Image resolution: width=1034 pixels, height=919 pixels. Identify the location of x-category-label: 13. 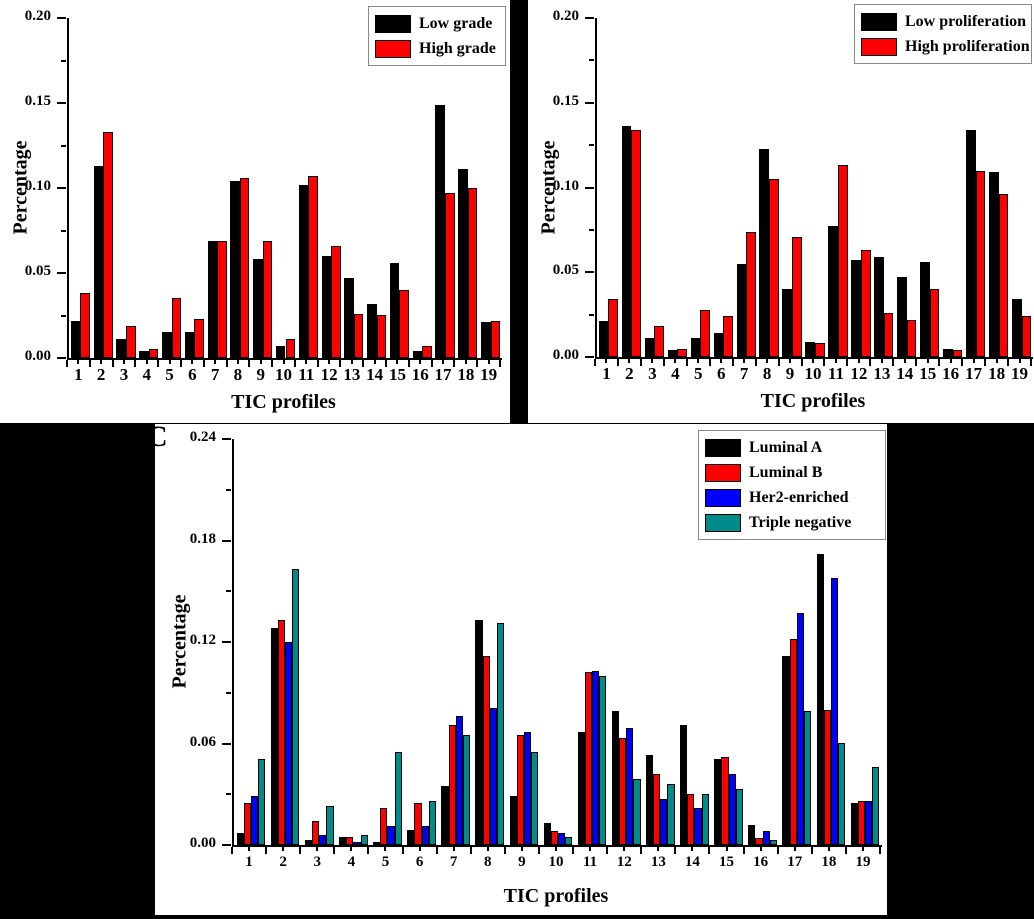
(352, 374).